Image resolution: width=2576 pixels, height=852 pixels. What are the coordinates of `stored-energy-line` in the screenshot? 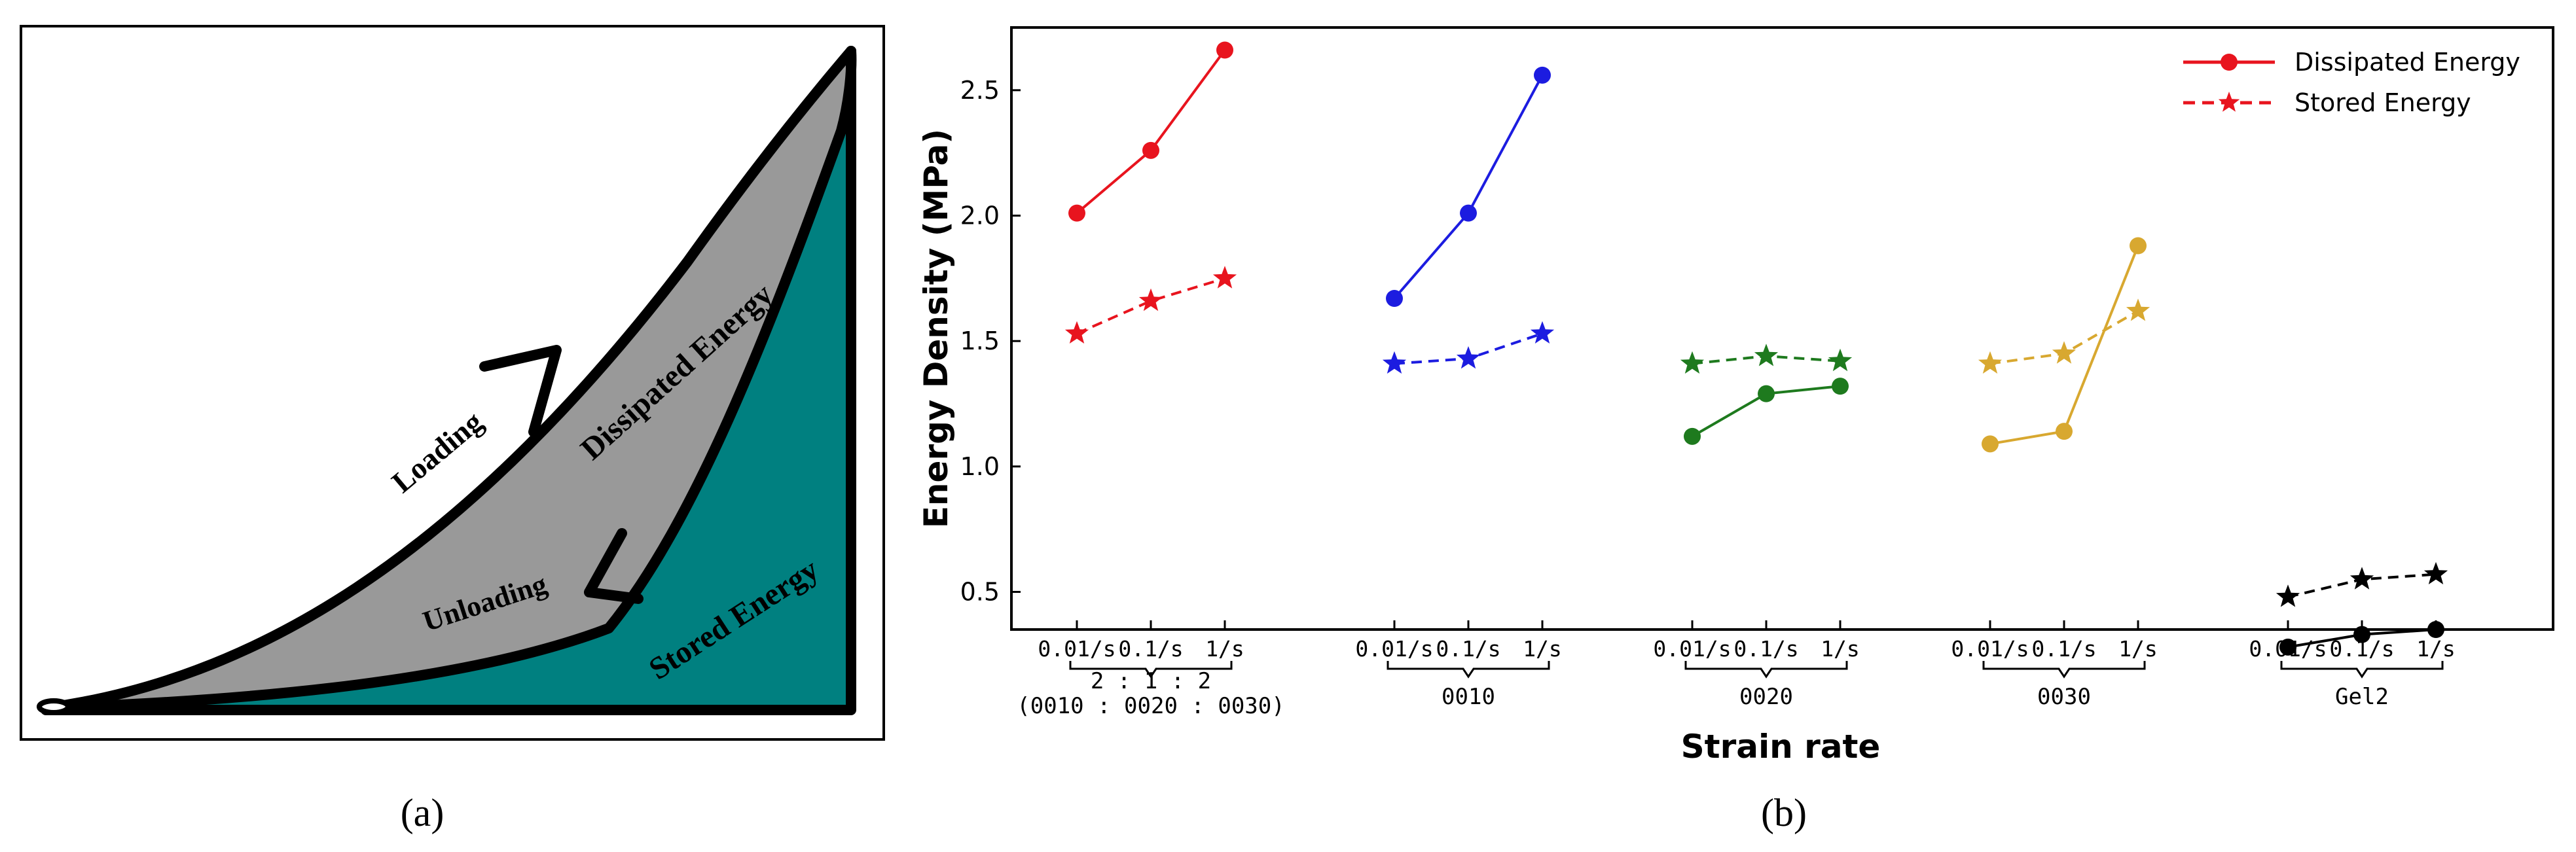 It's located at (1150, 306).